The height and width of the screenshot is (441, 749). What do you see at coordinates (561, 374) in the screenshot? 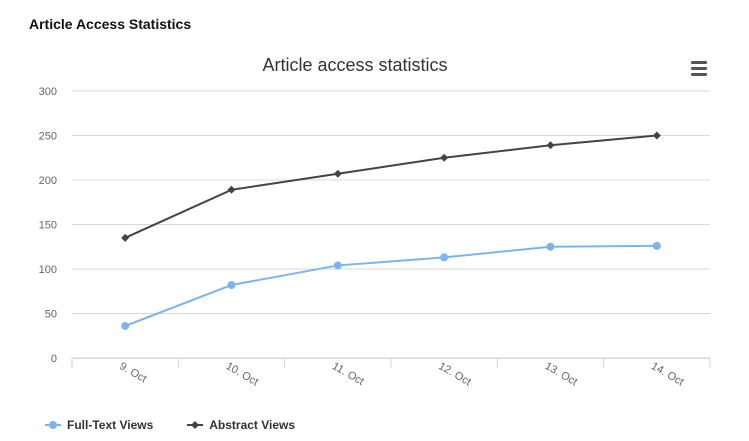
I see `x-tick-label: 13. Oct` at bounding box center [561, 374].